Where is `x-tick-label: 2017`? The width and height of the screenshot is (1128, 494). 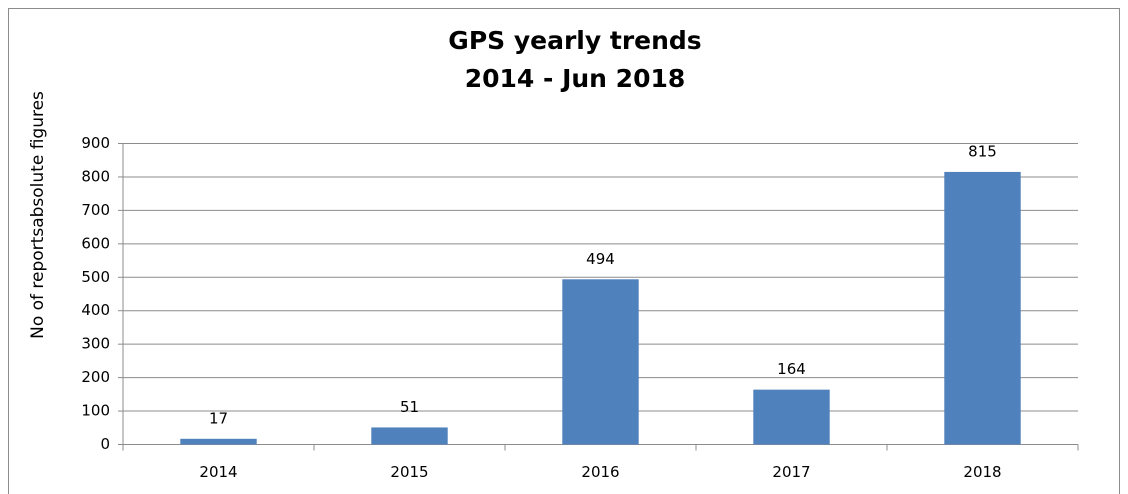
x-tick-label: 2017 is located at coordinates (791, 472).